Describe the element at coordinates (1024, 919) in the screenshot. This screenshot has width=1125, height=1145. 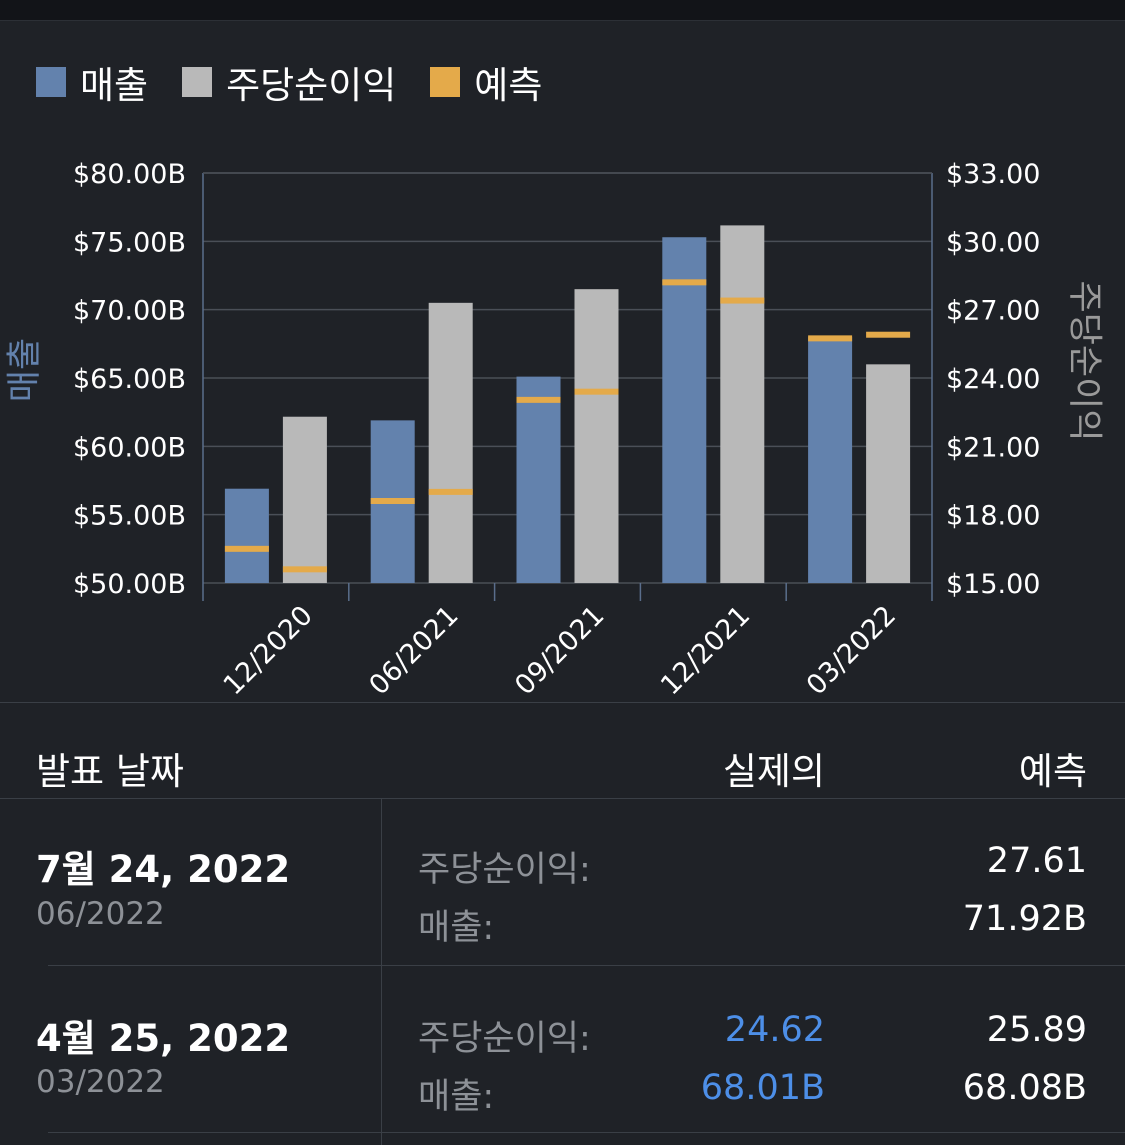
I see `revenue-estimate: 71.92B` at that location.